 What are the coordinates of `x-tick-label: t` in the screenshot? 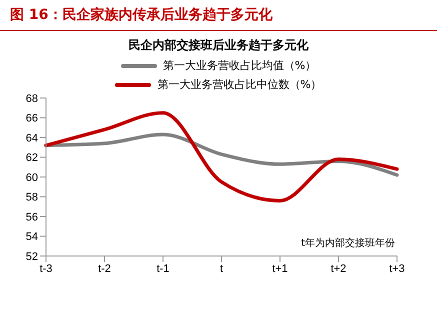 It's located at (222, 268).